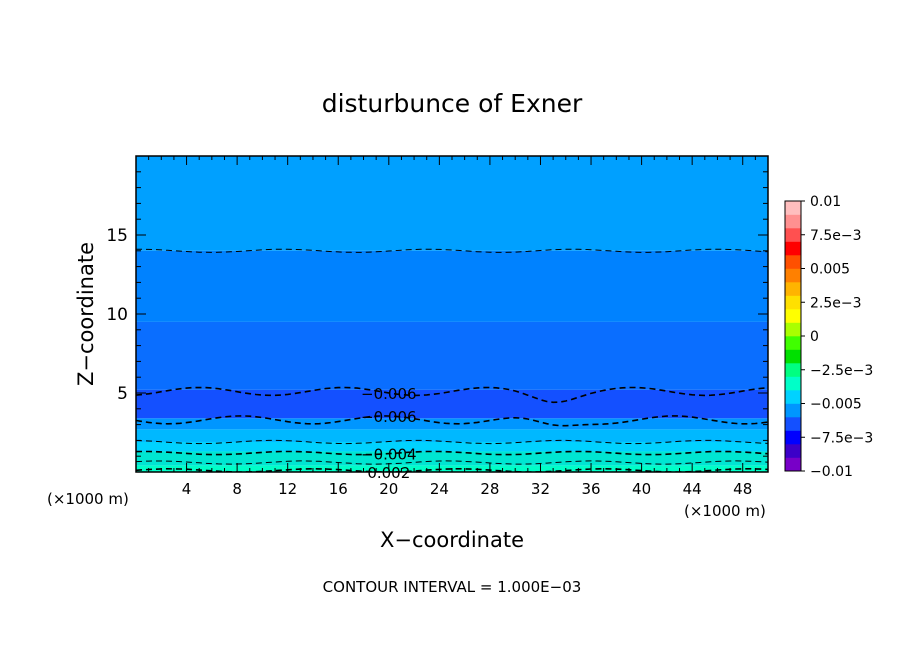 This screenshot has height=654, width=904. What do you see at coordinates (825, 202) in the screenshot?
I see `colorbar-label: 0.01` at bounding box center [825, 202].